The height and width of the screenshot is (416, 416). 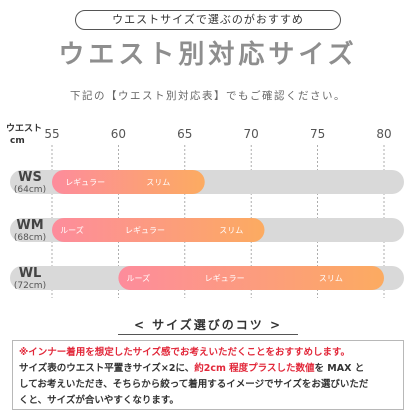 I want to click on row-name: WL, so click(x=30, y=273).